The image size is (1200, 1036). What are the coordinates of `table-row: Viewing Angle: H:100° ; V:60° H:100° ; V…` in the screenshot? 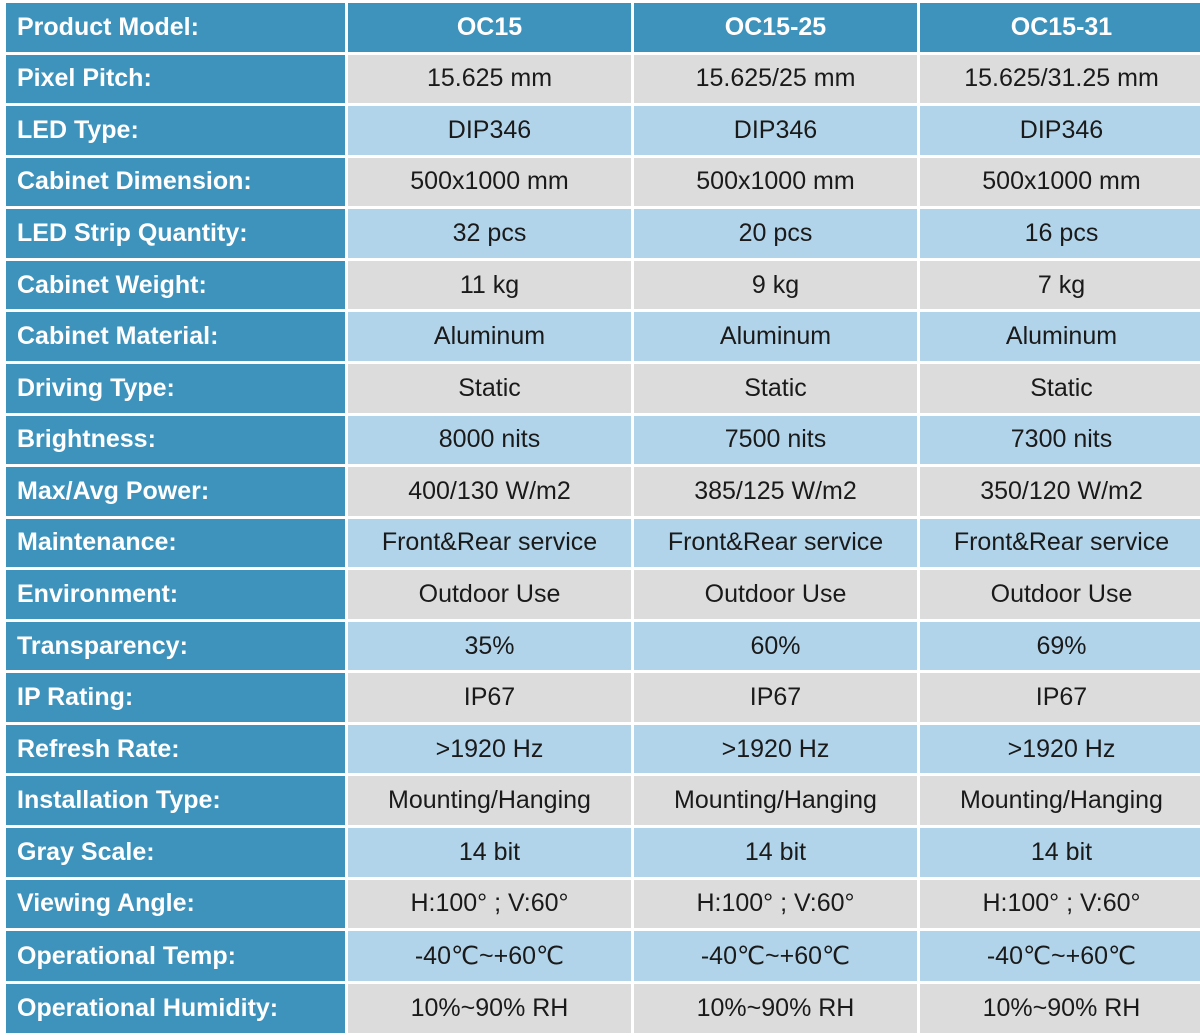 It's located at (603, 904).